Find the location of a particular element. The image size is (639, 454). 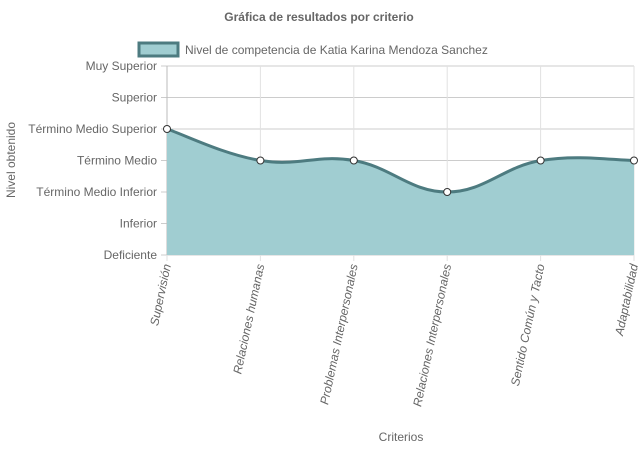

x-tick-label: Relaciones humanas is located at coordinates (248, 319).